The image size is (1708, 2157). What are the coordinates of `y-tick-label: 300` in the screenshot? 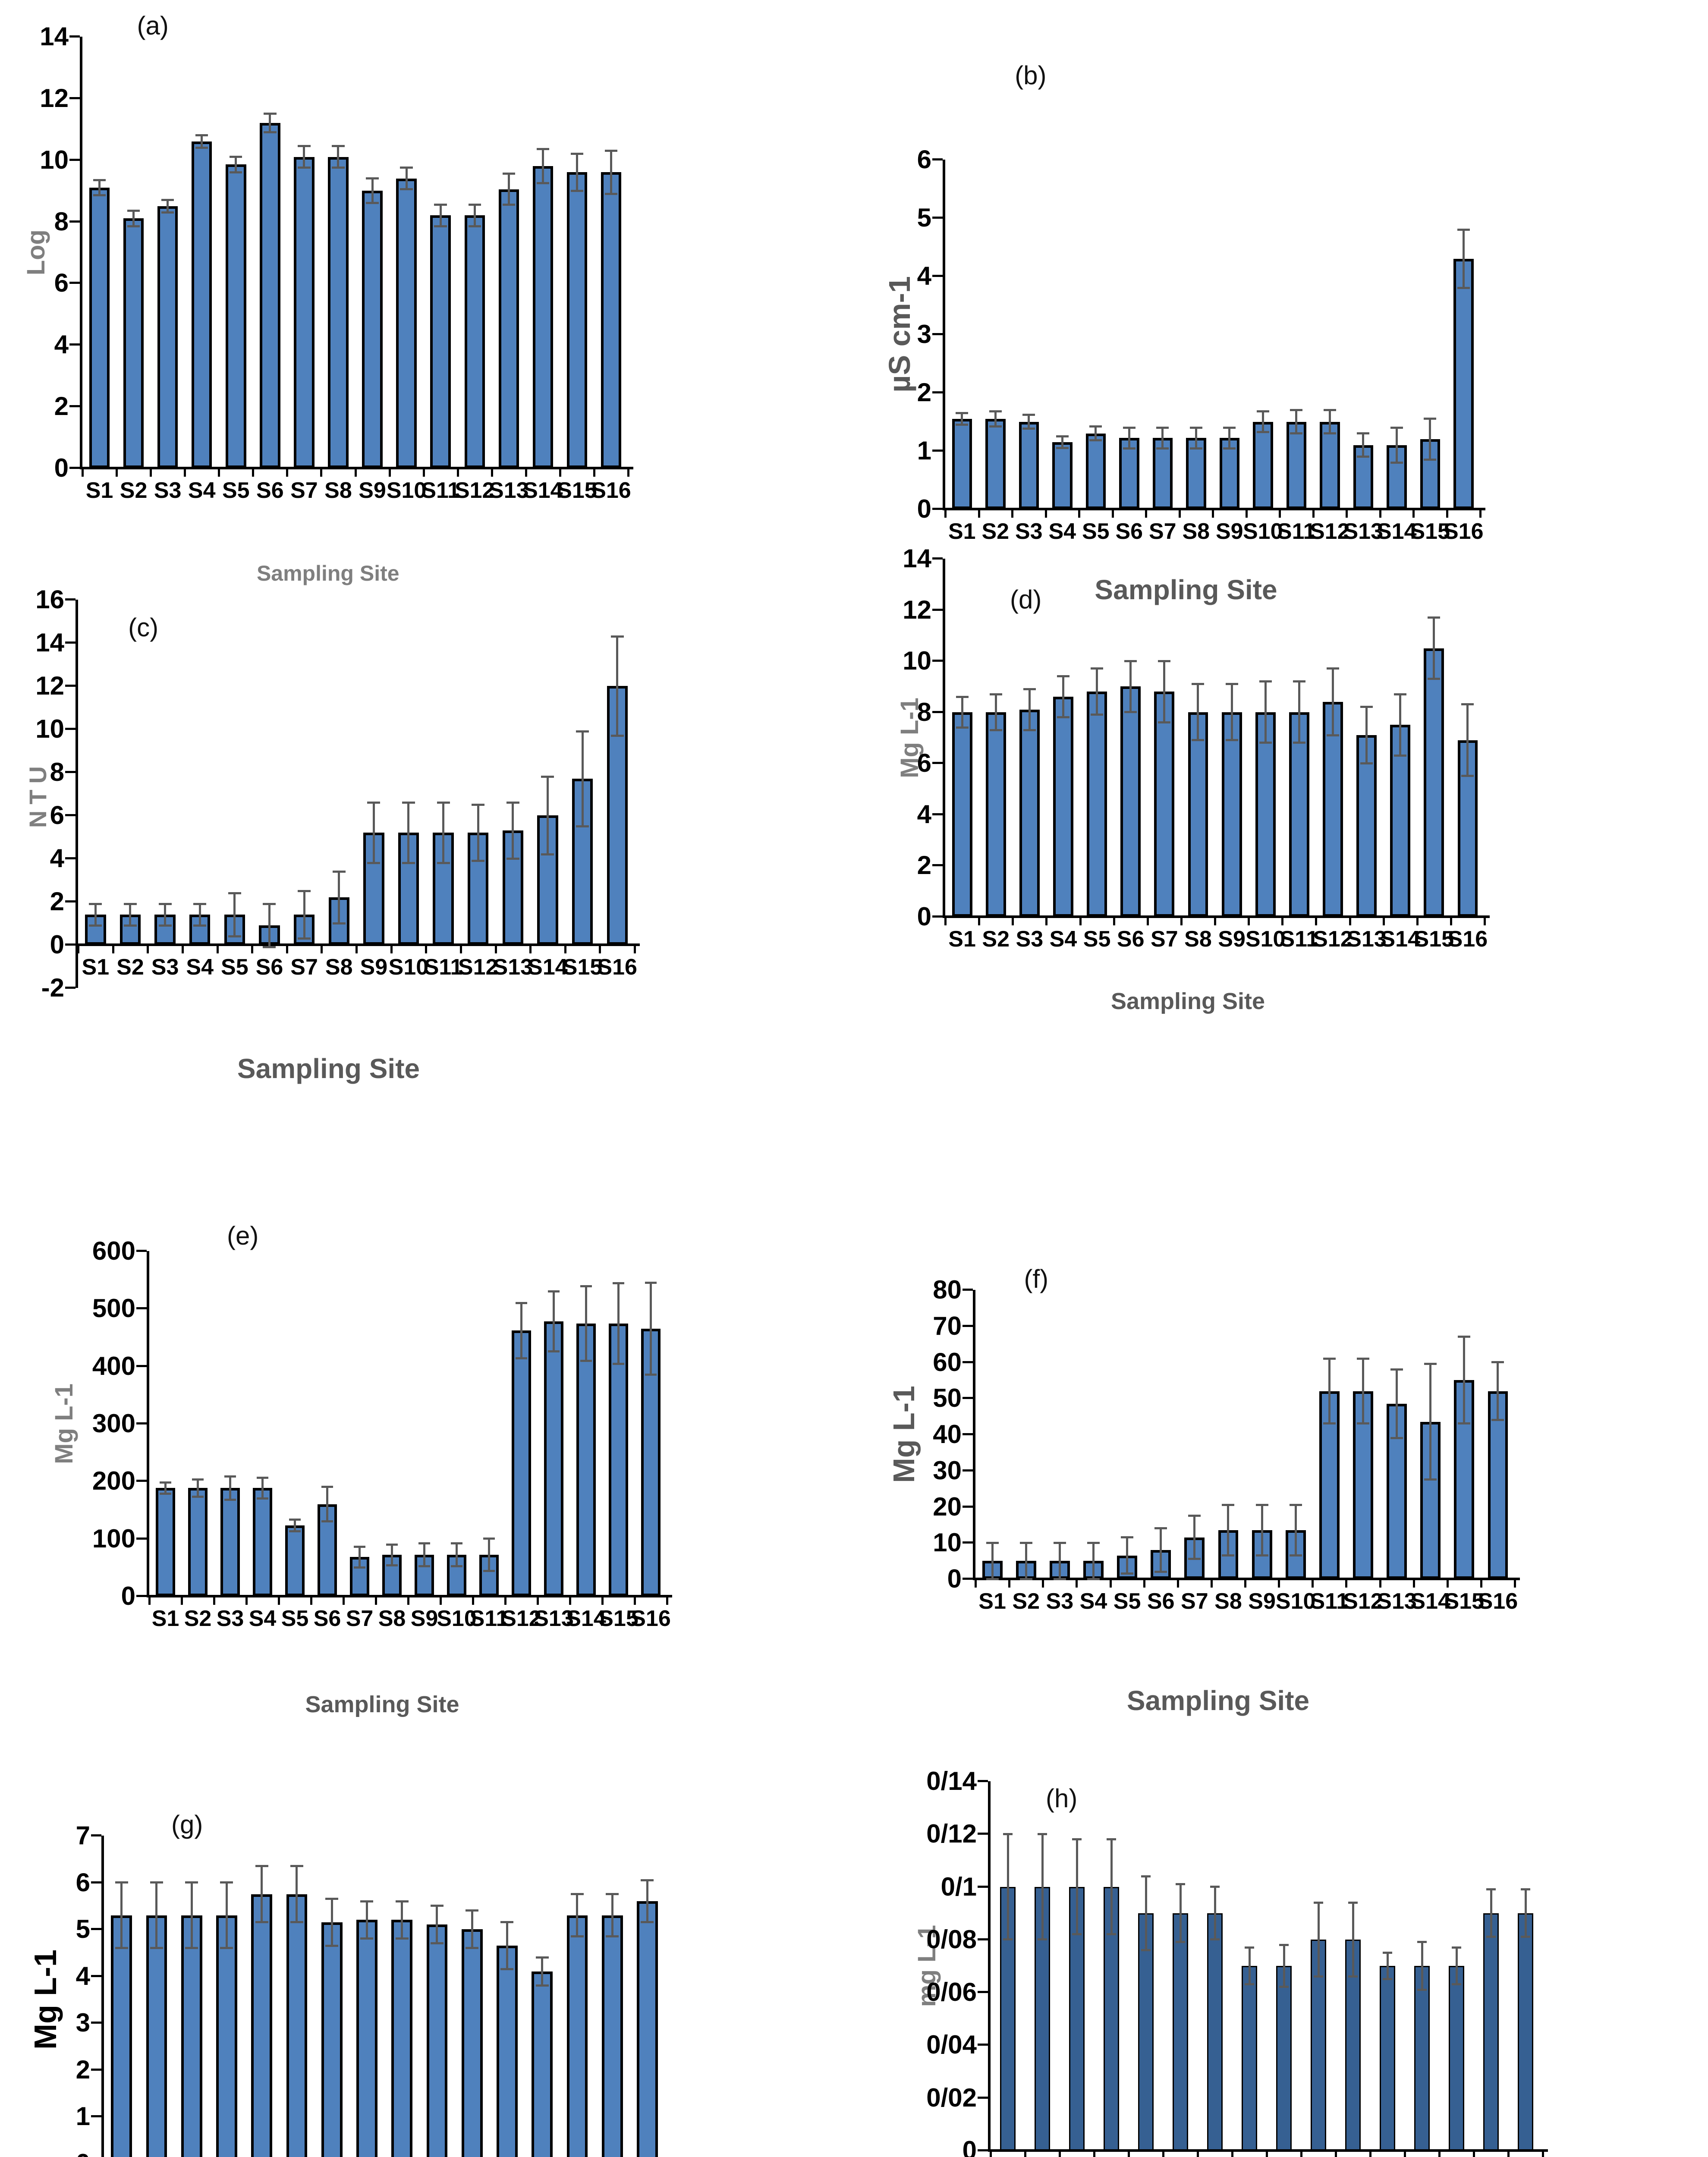 It's located at (113, 1423).